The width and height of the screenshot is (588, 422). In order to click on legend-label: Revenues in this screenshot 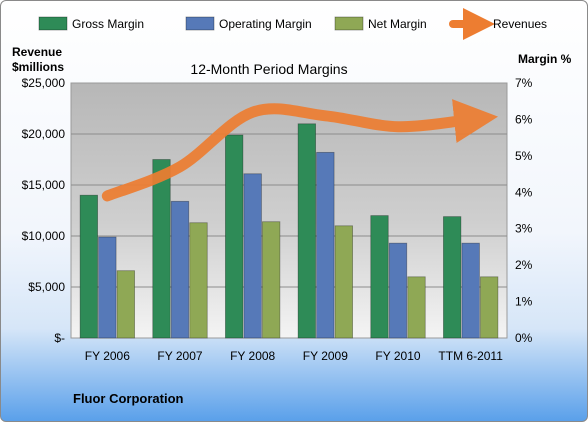, I will do `click(520, 24)`.